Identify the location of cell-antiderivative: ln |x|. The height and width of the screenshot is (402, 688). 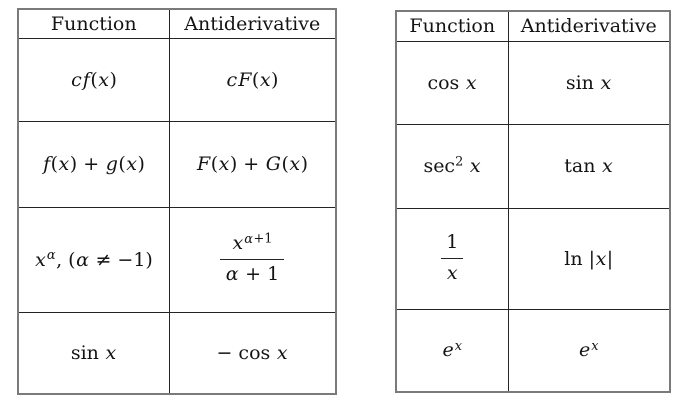
(589, 258).